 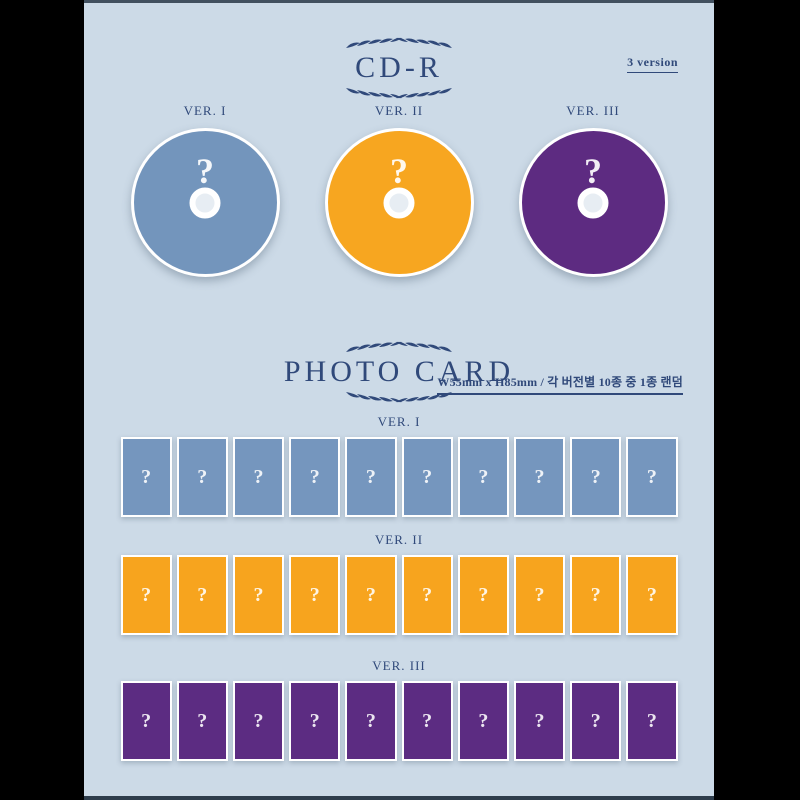 I want to click on version-count-note: 3 version, so click(x=652, y=64).